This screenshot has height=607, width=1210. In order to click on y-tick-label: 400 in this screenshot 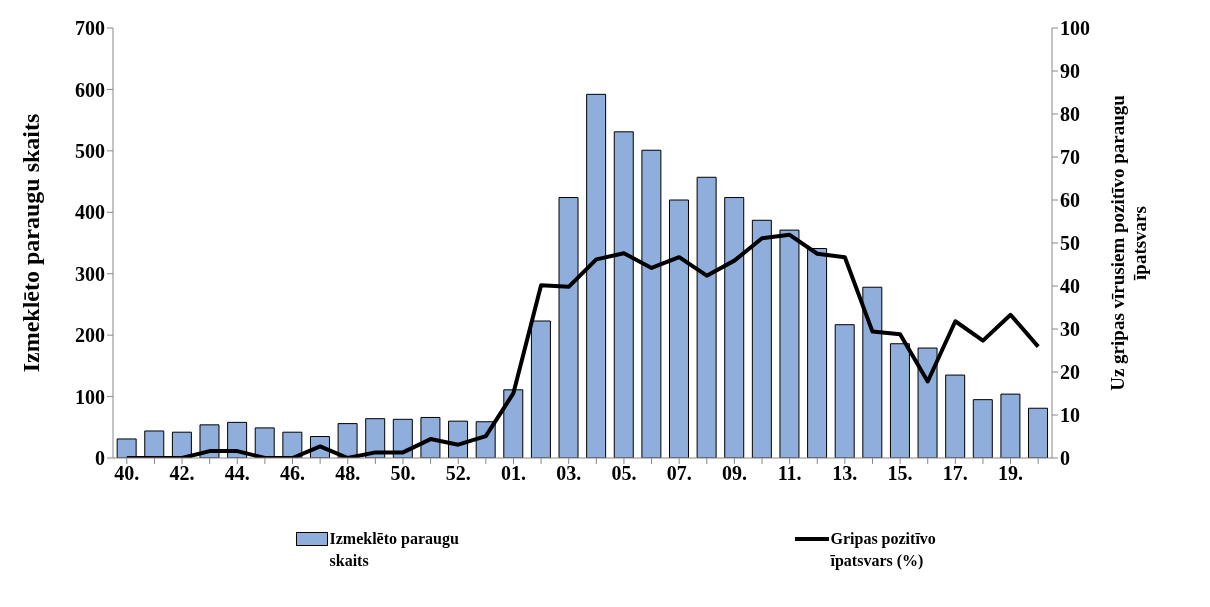, I will do `click(90, 212)`.